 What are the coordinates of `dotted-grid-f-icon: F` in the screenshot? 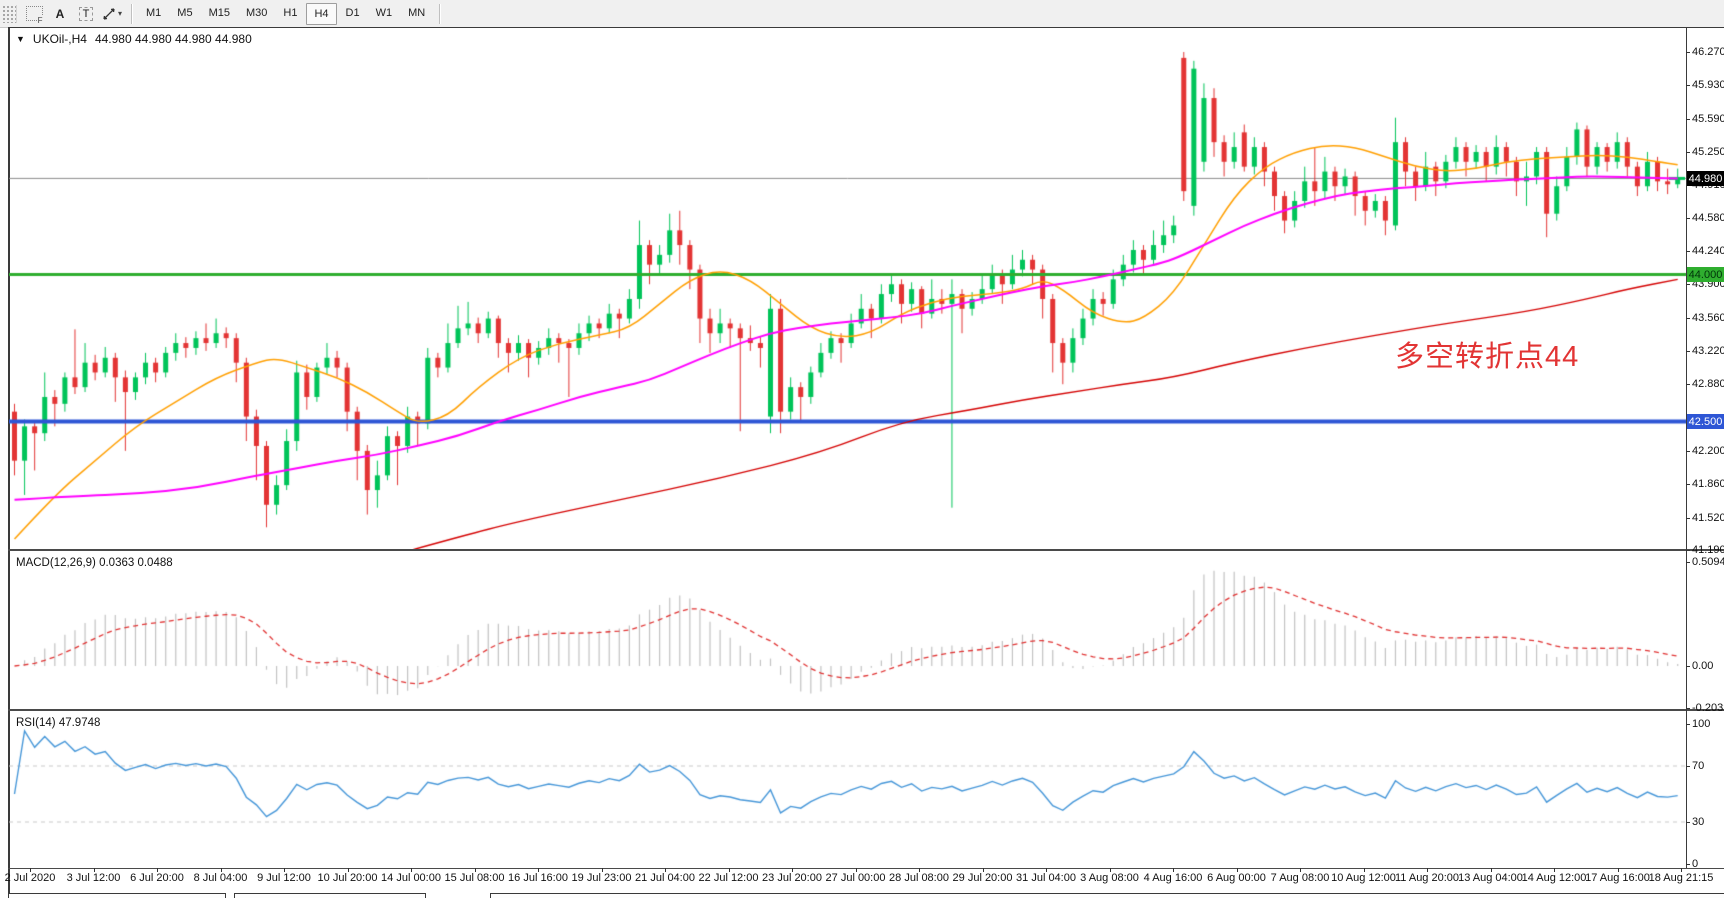 It's located at (34, 15).